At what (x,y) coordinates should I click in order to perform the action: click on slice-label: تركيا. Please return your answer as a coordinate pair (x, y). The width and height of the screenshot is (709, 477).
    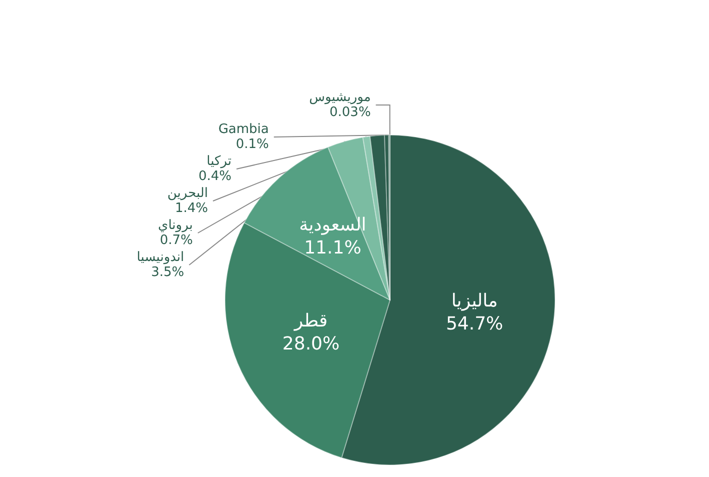
    Looking at the image, I should click on (219, 161).